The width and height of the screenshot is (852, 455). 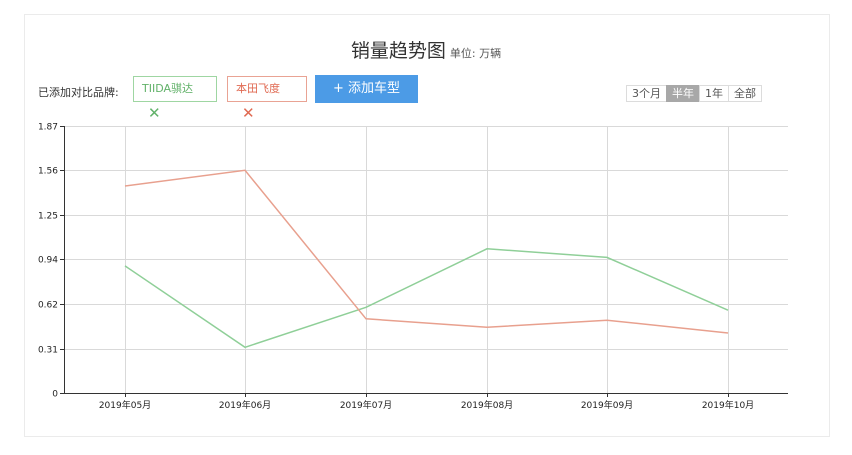 What do you see at coordinates (267, 99) in the screenshot?
I see `brand-tag-honda-fit: 本田飞度 ✕` at bounding box center [267, 99].